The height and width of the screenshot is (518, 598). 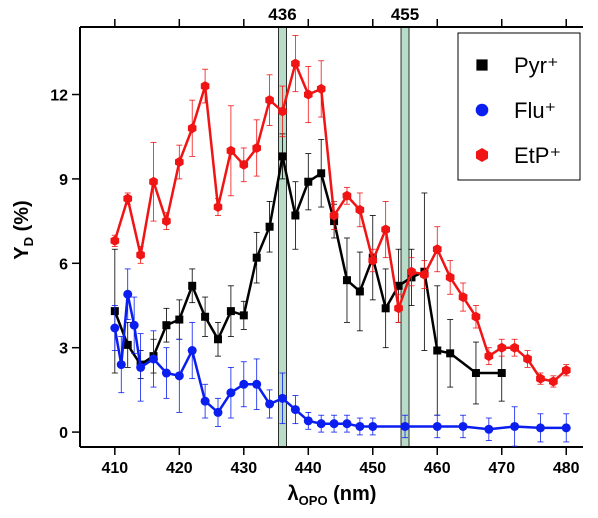 I want to click on band-label: 436, so click(x=282, y=14).